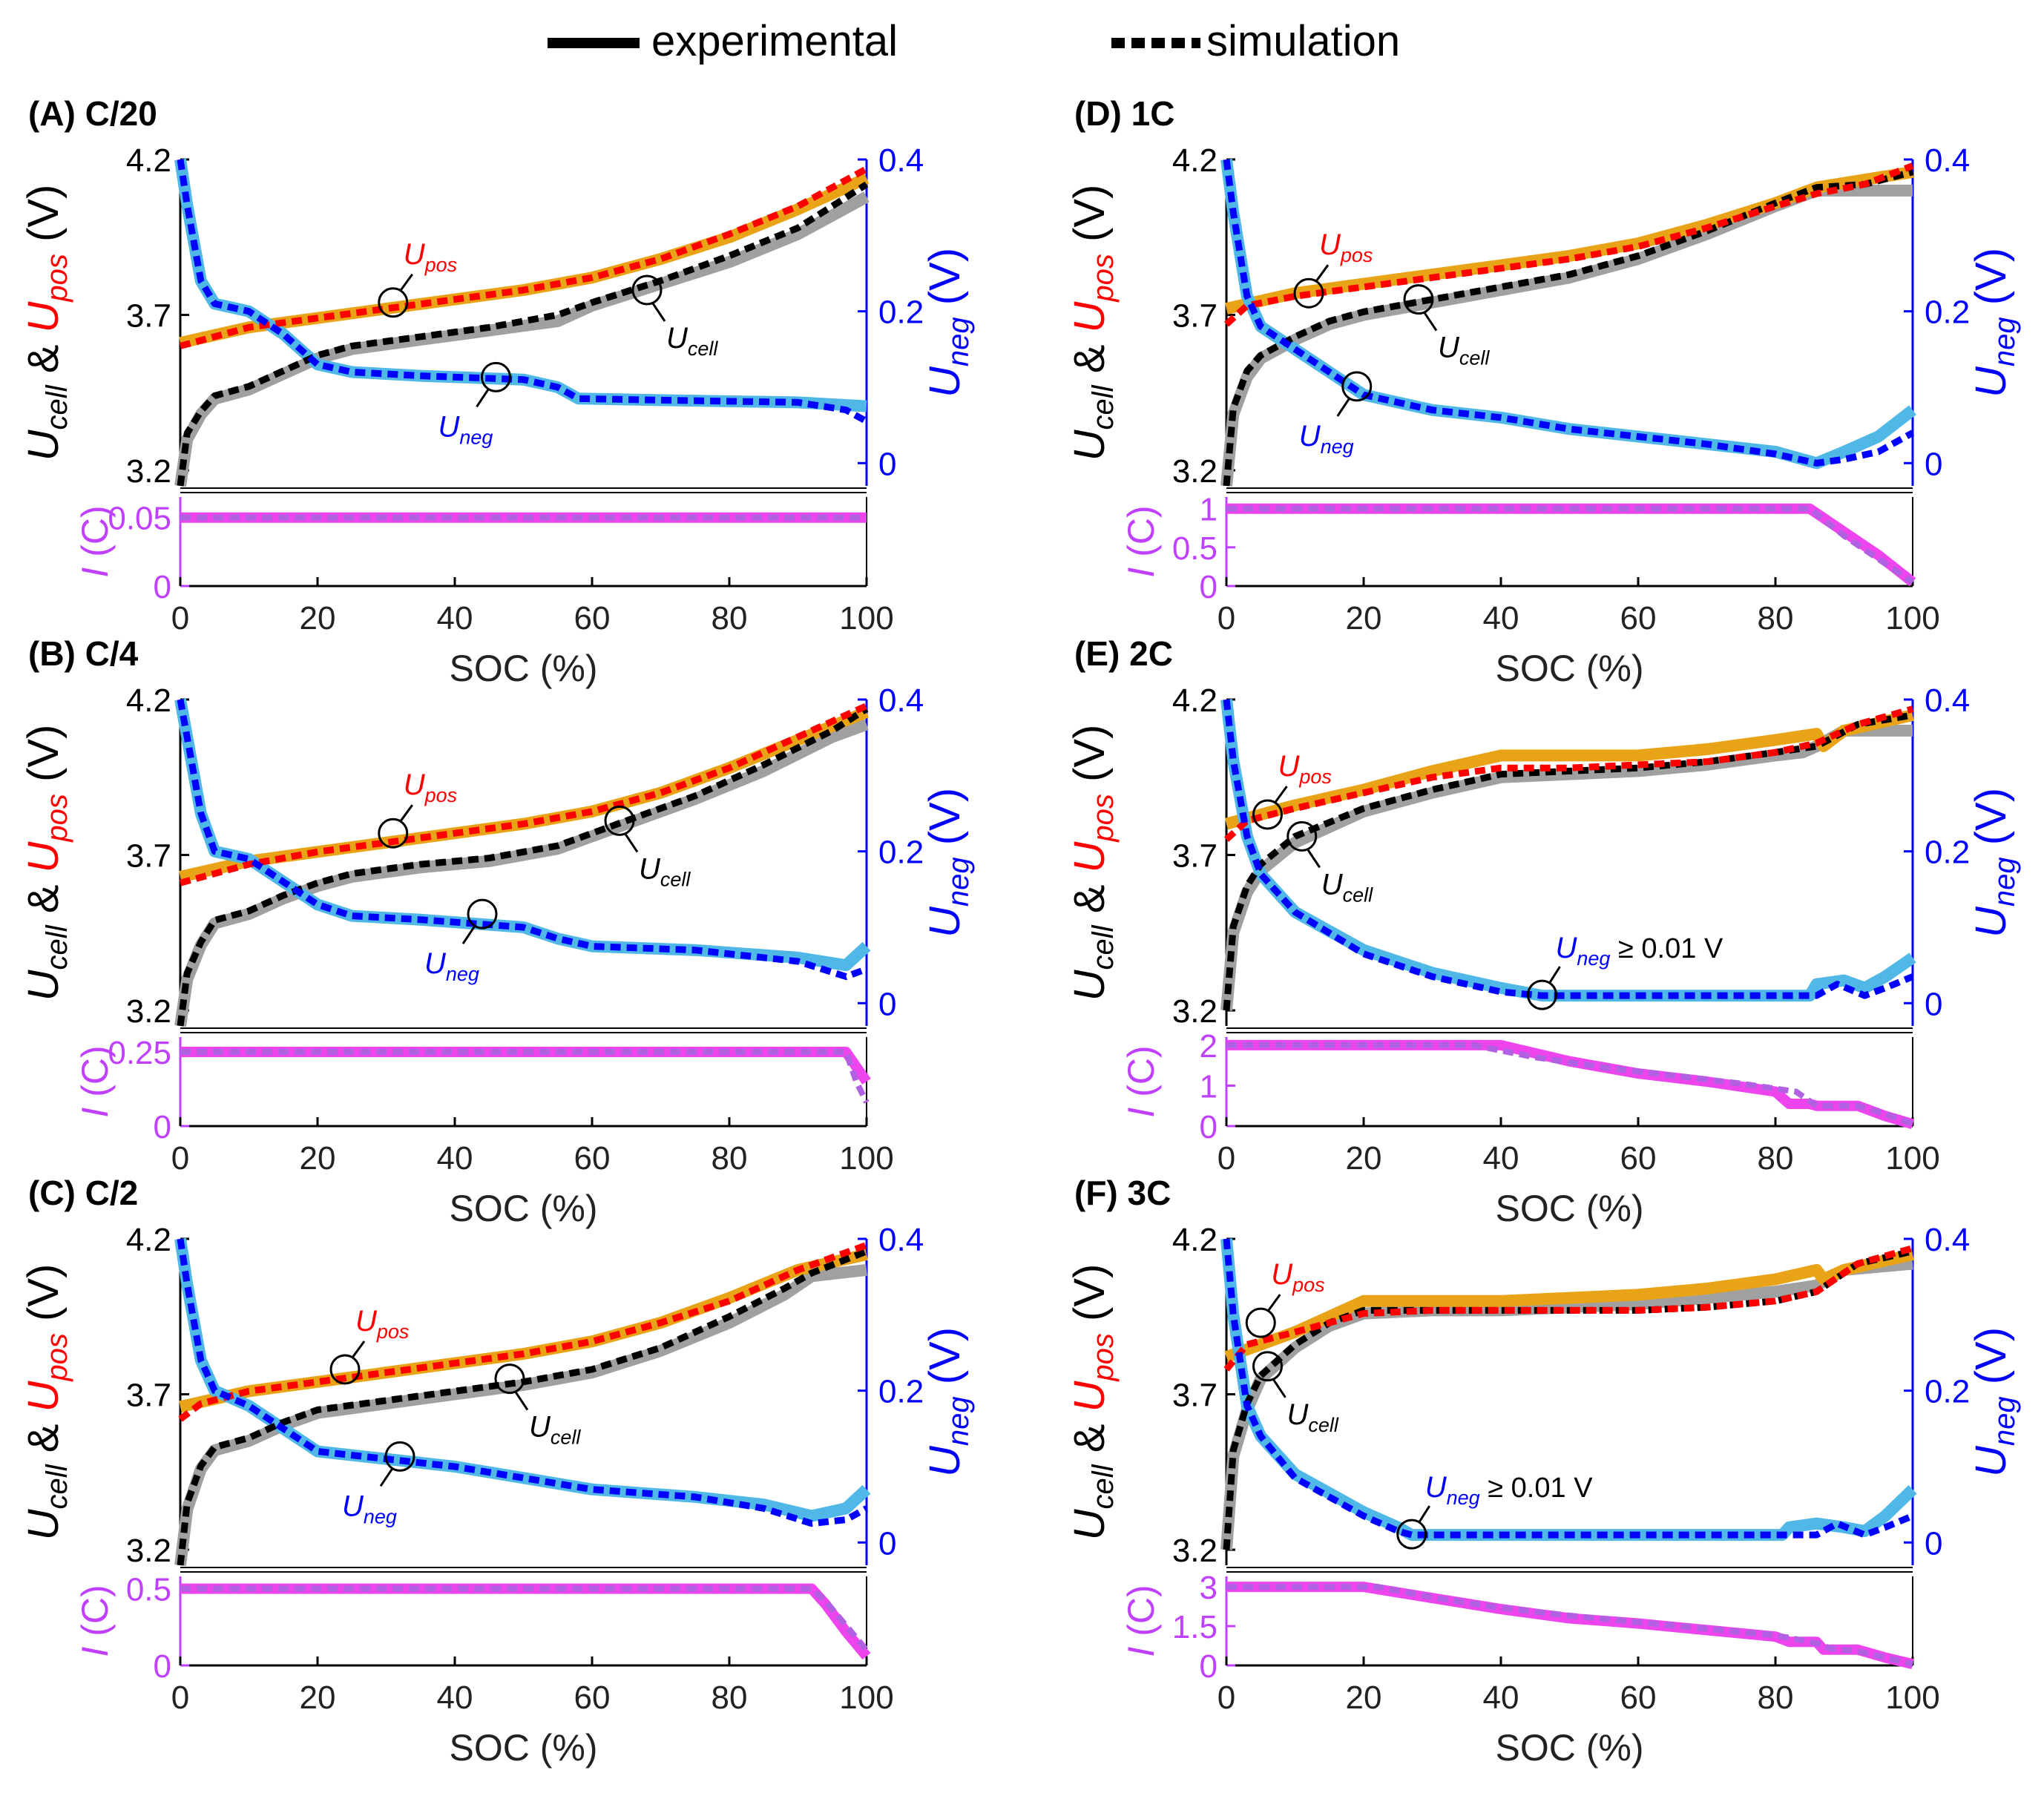  I want to click on x-axis-label: SOC (%), so click(1570, 1208).